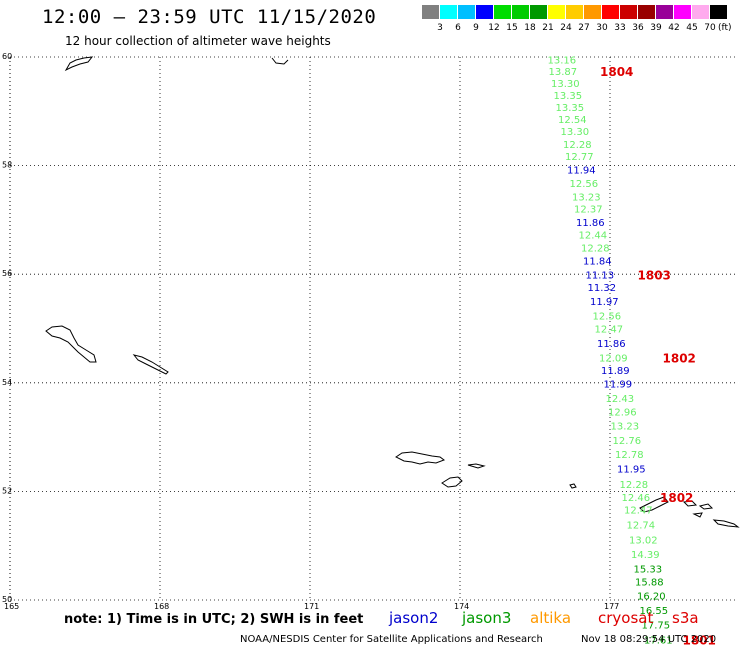 The image size is (740, 650). I want to click on lat-tick-label: 56, so click(7, 273).